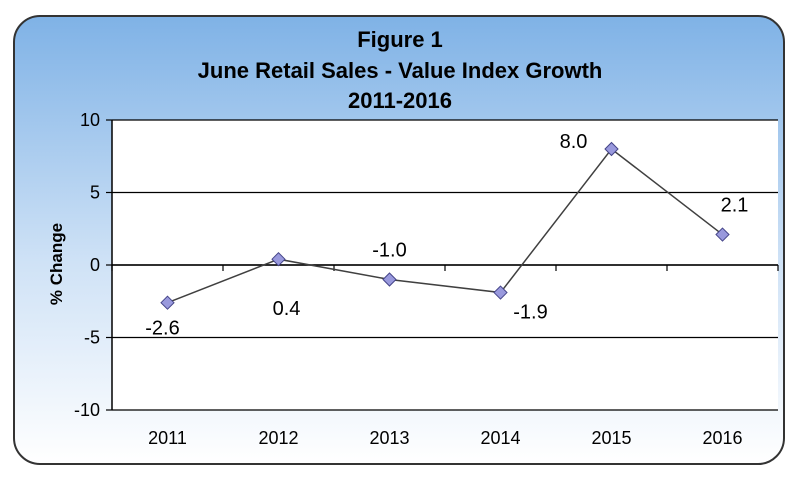 This screenshot has height=485, width=800. What do you see at coordinates (287, 309) in the screenshot?
I see `data-label: 0.4` at bounding box center [287, 309].